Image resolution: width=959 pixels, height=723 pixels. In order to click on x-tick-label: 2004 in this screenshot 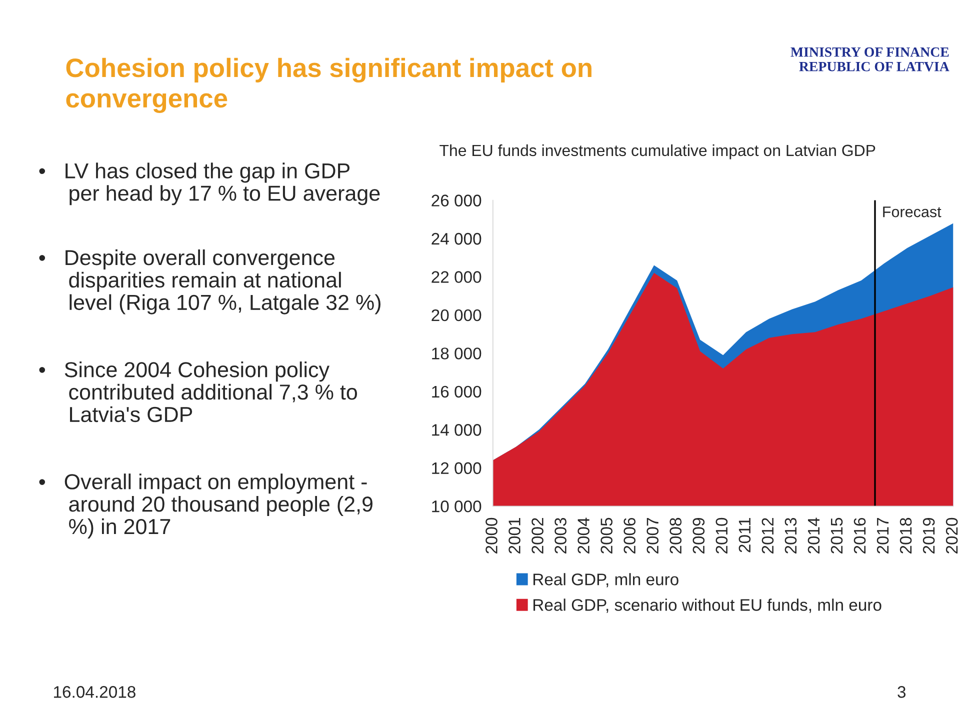, I will do `click(584, 536)`.